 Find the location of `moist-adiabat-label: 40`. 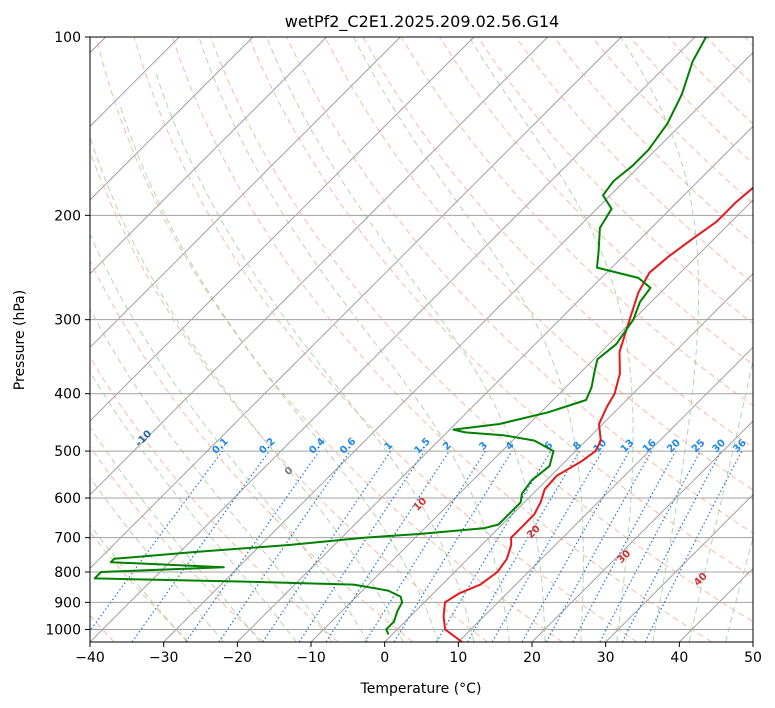

moist-adiabat-label: 40 is located at coordinates (701, 580).